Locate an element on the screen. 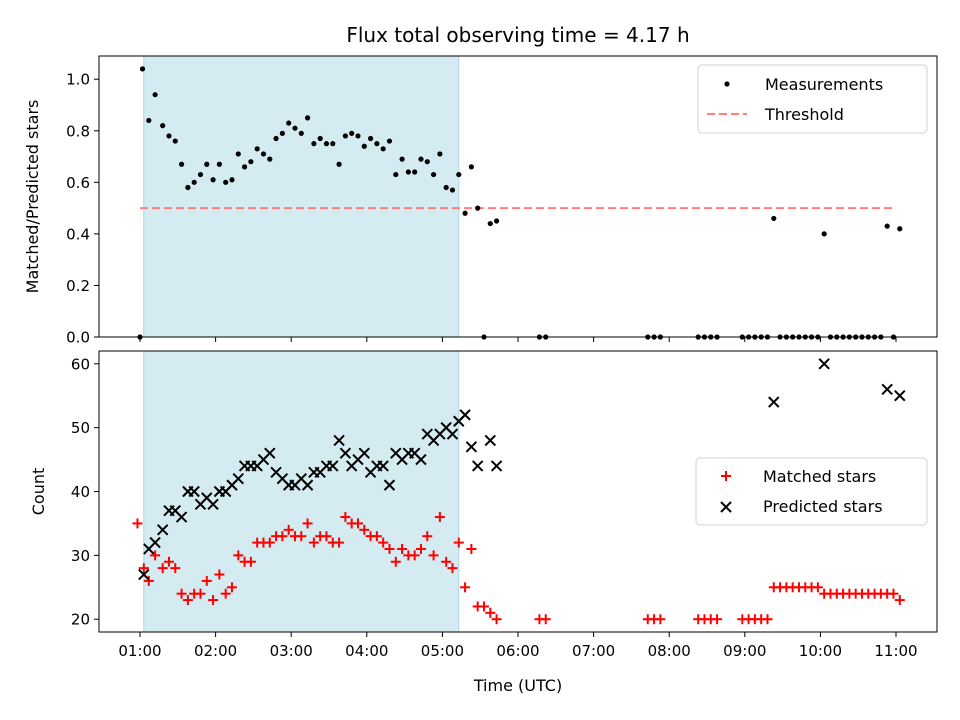 The height and width of the screenshot is (720, 960). top-legend: Measurements Threshold is located at coordinates (812, 99).